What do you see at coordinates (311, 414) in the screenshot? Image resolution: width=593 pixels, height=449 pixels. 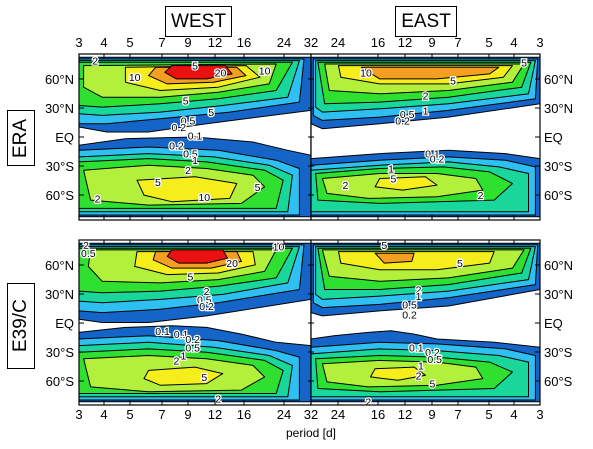 I see `x-tick-label-bottom: 32` at bounding box center [311, 414].